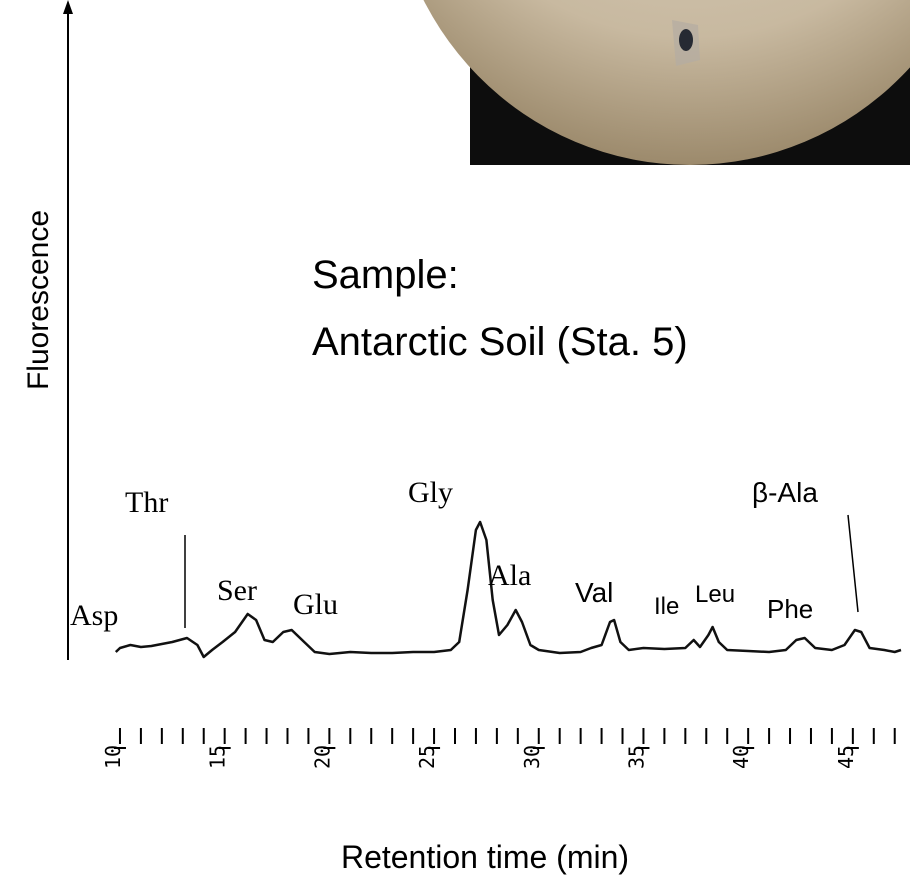  What do you see at coordinates (741, 757) in the screenshot?
I see `x-tick-label: 40` at bounding box center [741, 757].